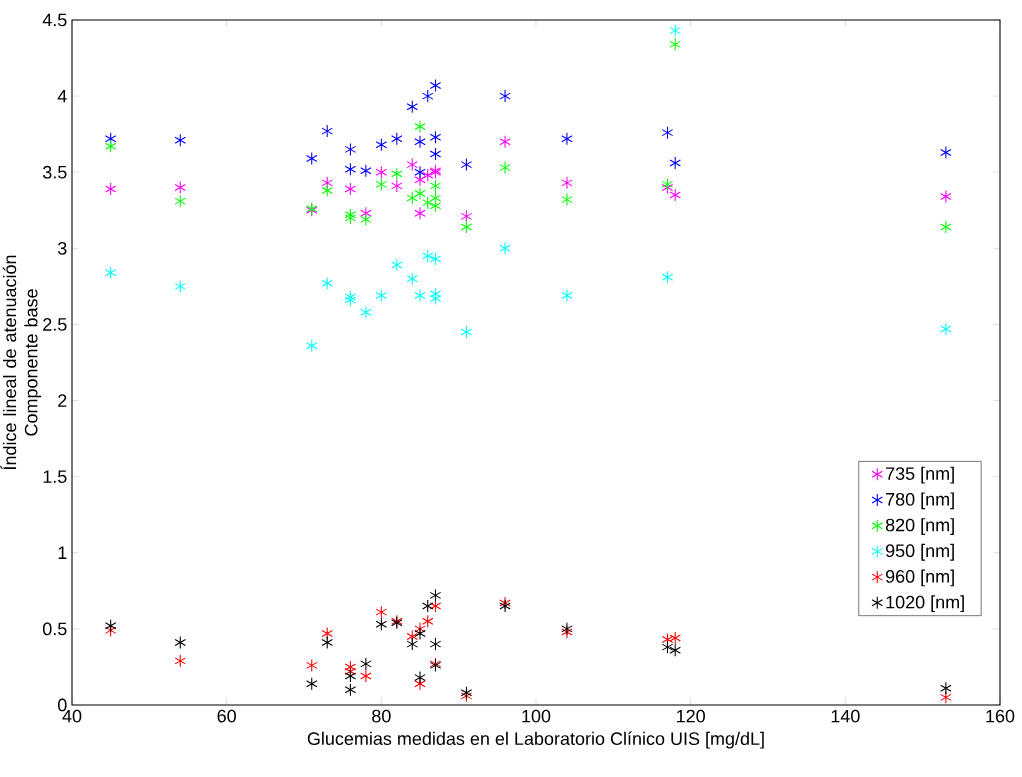  What do you see at coordinates (54, 20) in the screenshot?
I see `y-tick-label: 4.5` at bounding box center [54, 20].